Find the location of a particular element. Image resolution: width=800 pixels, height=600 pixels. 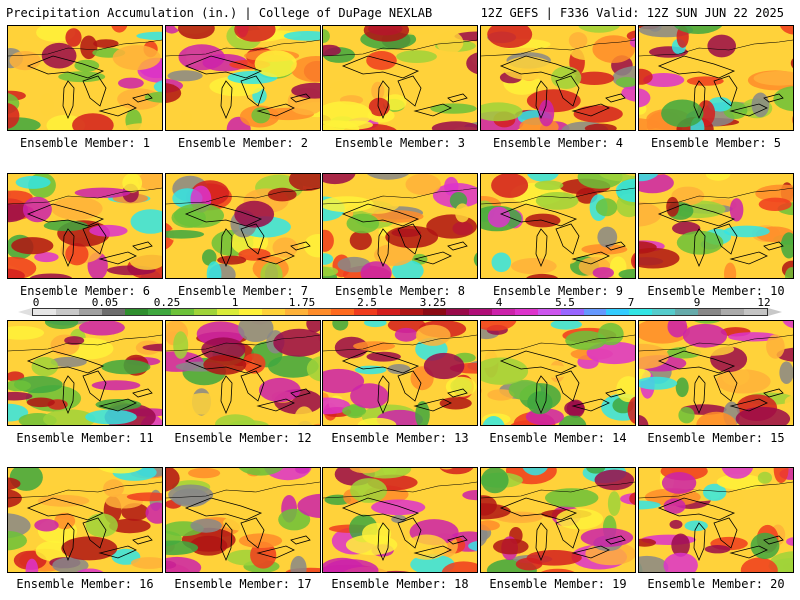

colorbar-label: 4 is located at coordinates (499, 302).